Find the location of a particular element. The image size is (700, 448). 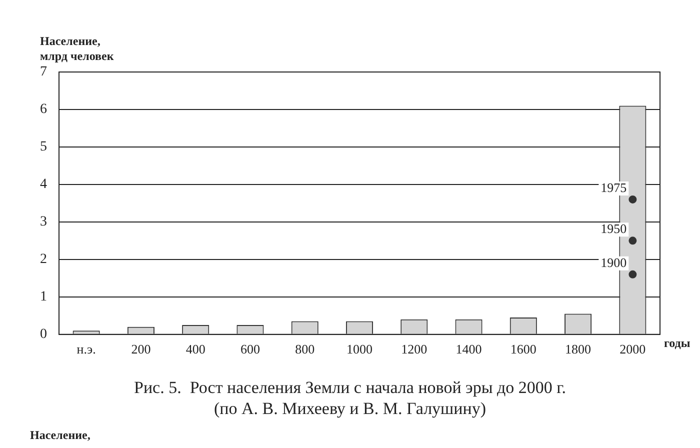

x-tick-label: н.э. is located at coordinates (86, 349).